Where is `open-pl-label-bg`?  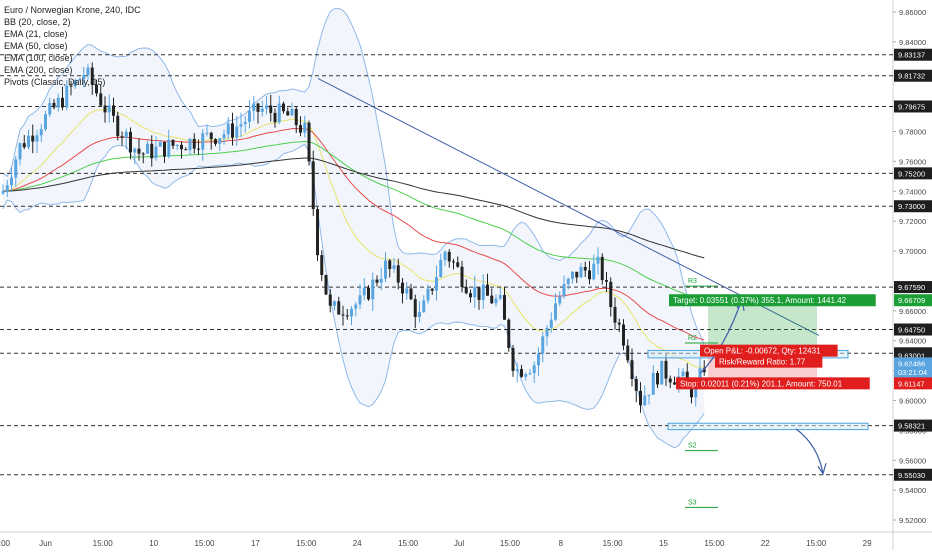 open-pl-label-bg is located at coordinates (769, 350).